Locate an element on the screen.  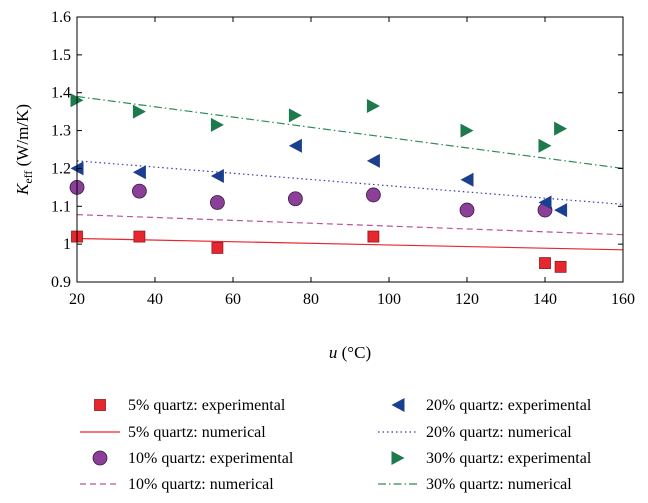
legend-label: 30% quartz: numerical is located at coordinates (499, 484).